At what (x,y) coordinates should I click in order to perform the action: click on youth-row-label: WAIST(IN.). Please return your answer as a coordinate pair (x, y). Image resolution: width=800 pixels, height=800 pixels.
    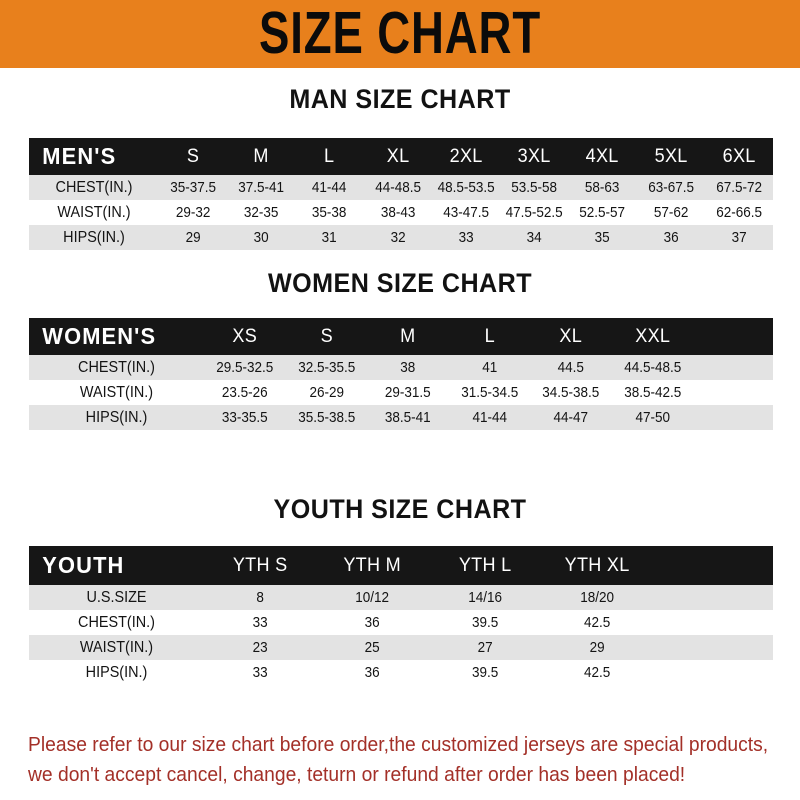
    Looking at the image, I should click on (116, 647).